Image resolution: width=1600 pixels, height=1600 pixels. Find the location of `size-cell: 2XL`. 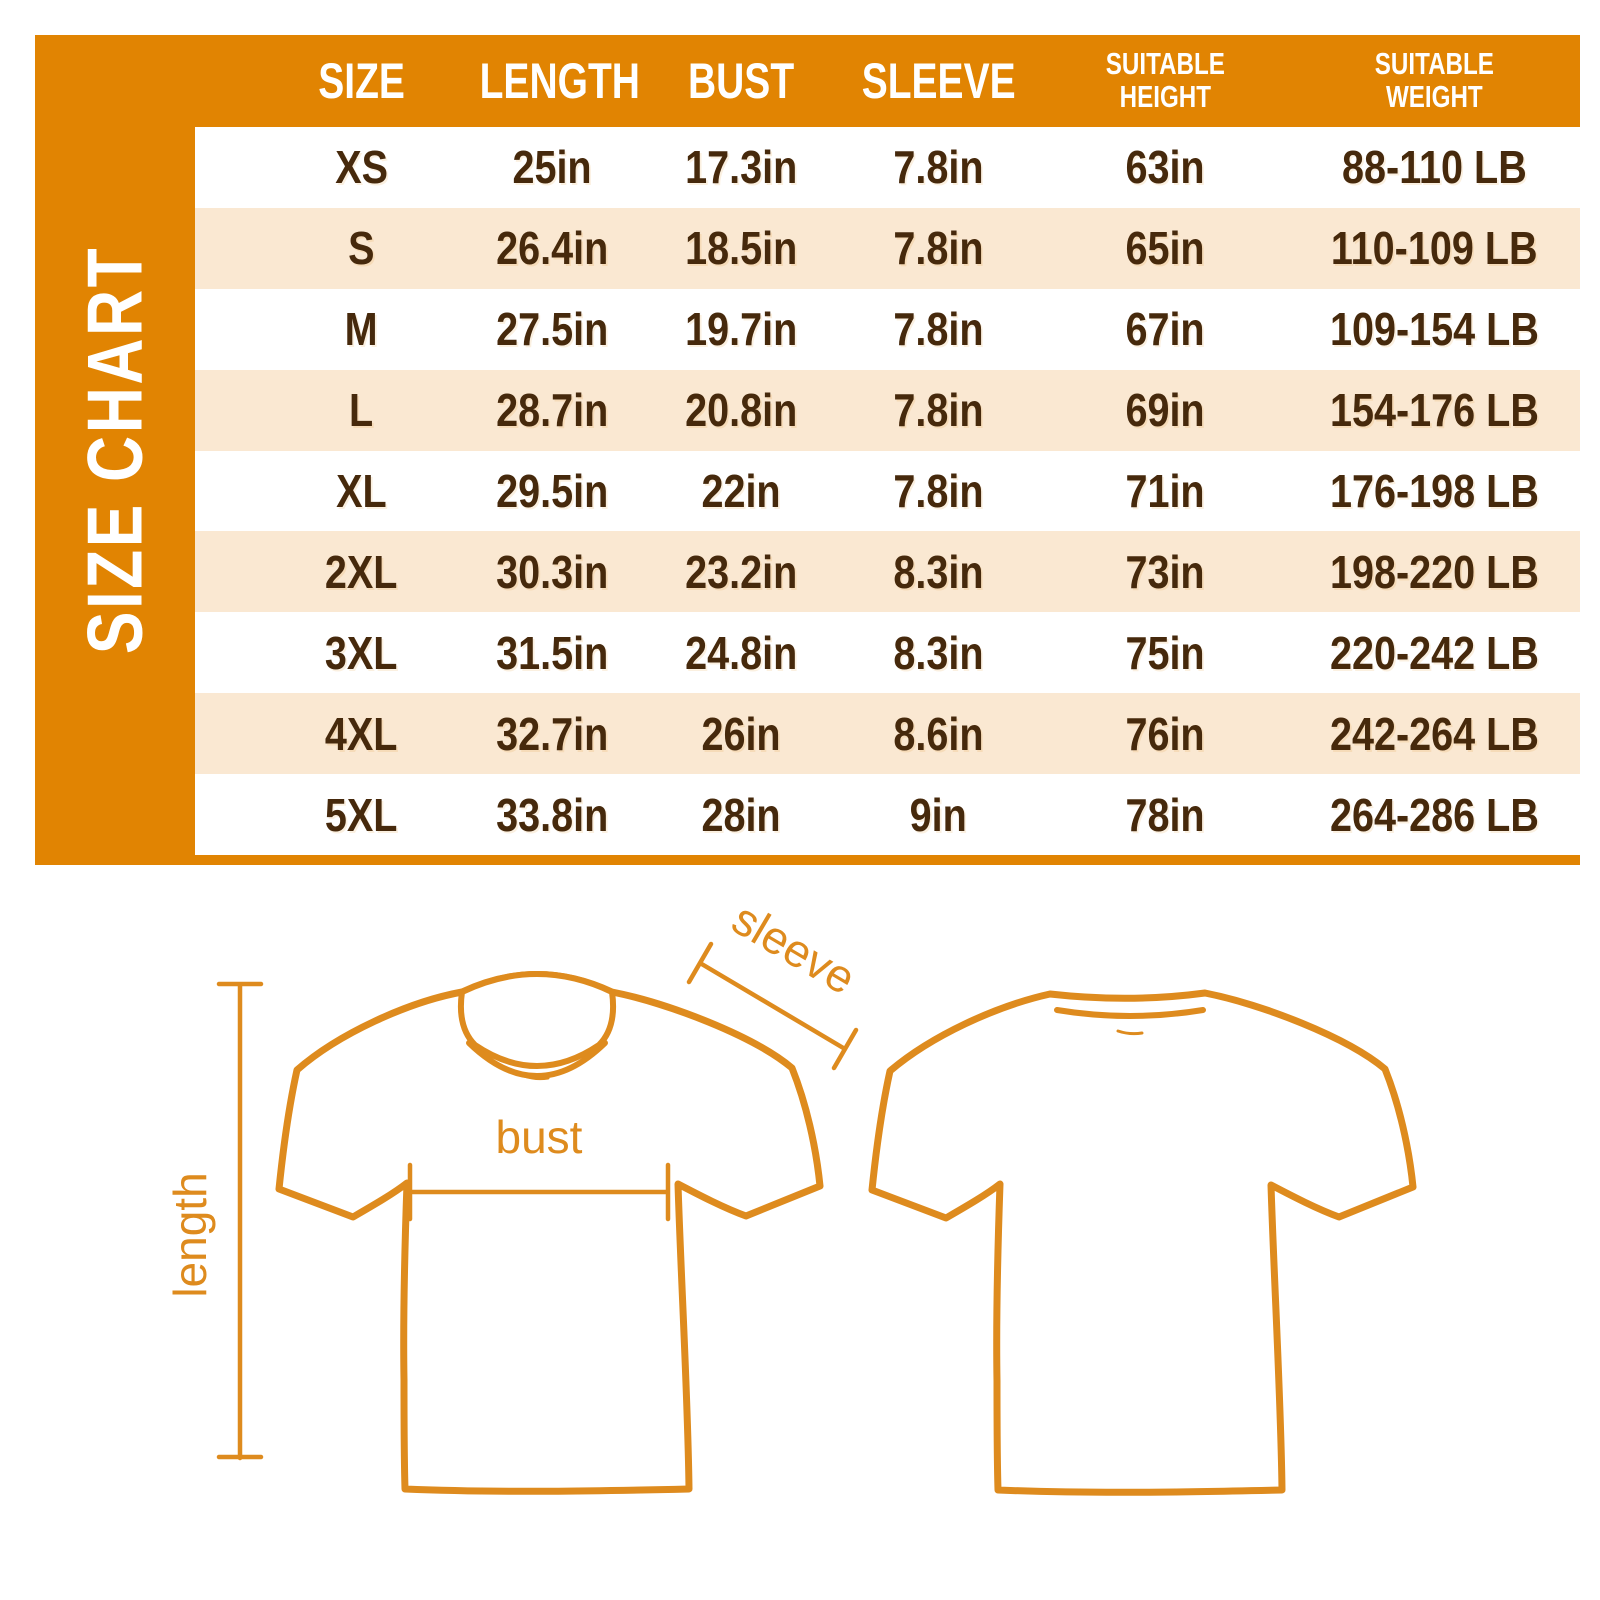

size-cell: 2XL is located at coordinates (361, 571).